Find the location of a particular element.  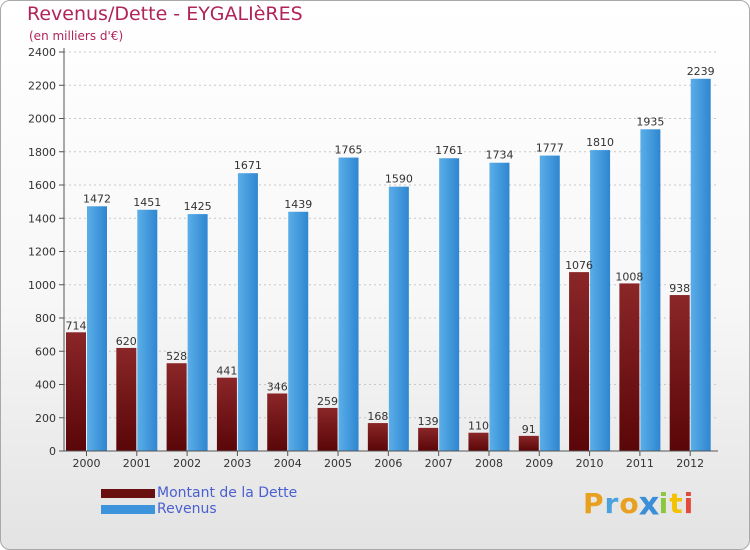

value-label-dette: 139 is located at coordinates (428, 421).